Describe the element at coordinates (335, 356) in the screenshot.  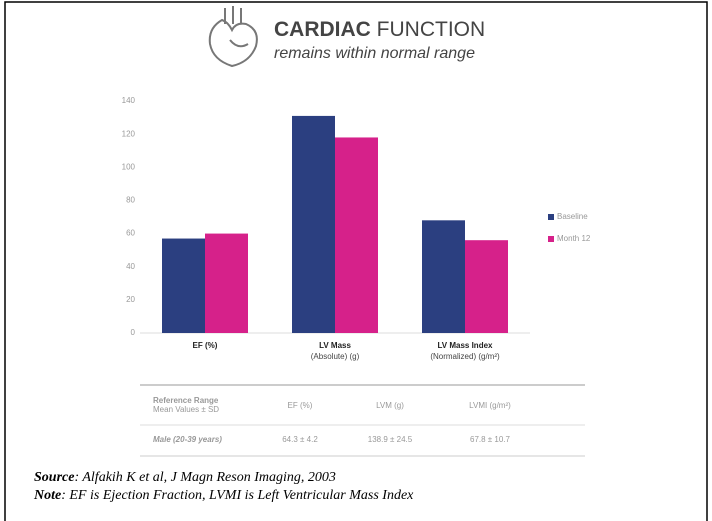
I see `x-tick-sublabel: (Absolute) (g)` at that location.